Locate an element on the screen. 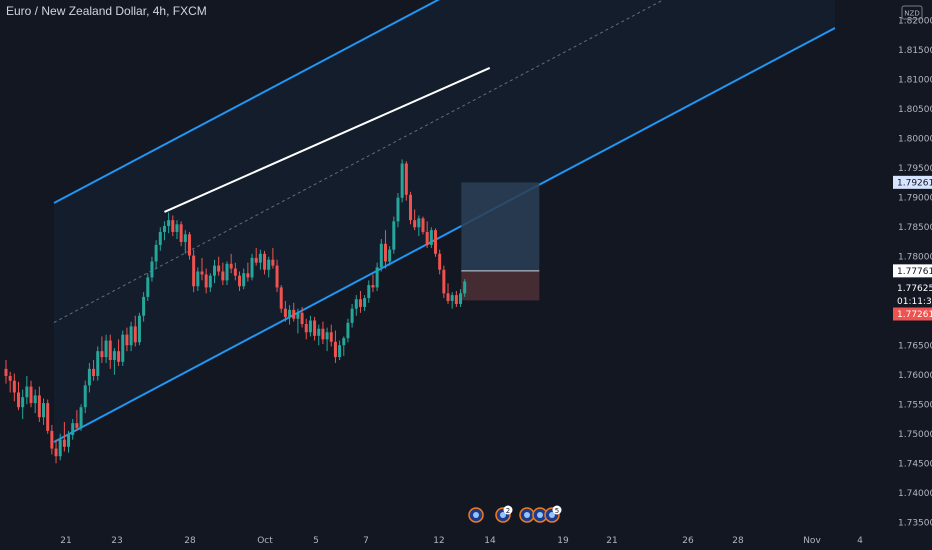 This screenshot has height=550, width=932. price-tag-countdown is located at coordinates (912, 301).